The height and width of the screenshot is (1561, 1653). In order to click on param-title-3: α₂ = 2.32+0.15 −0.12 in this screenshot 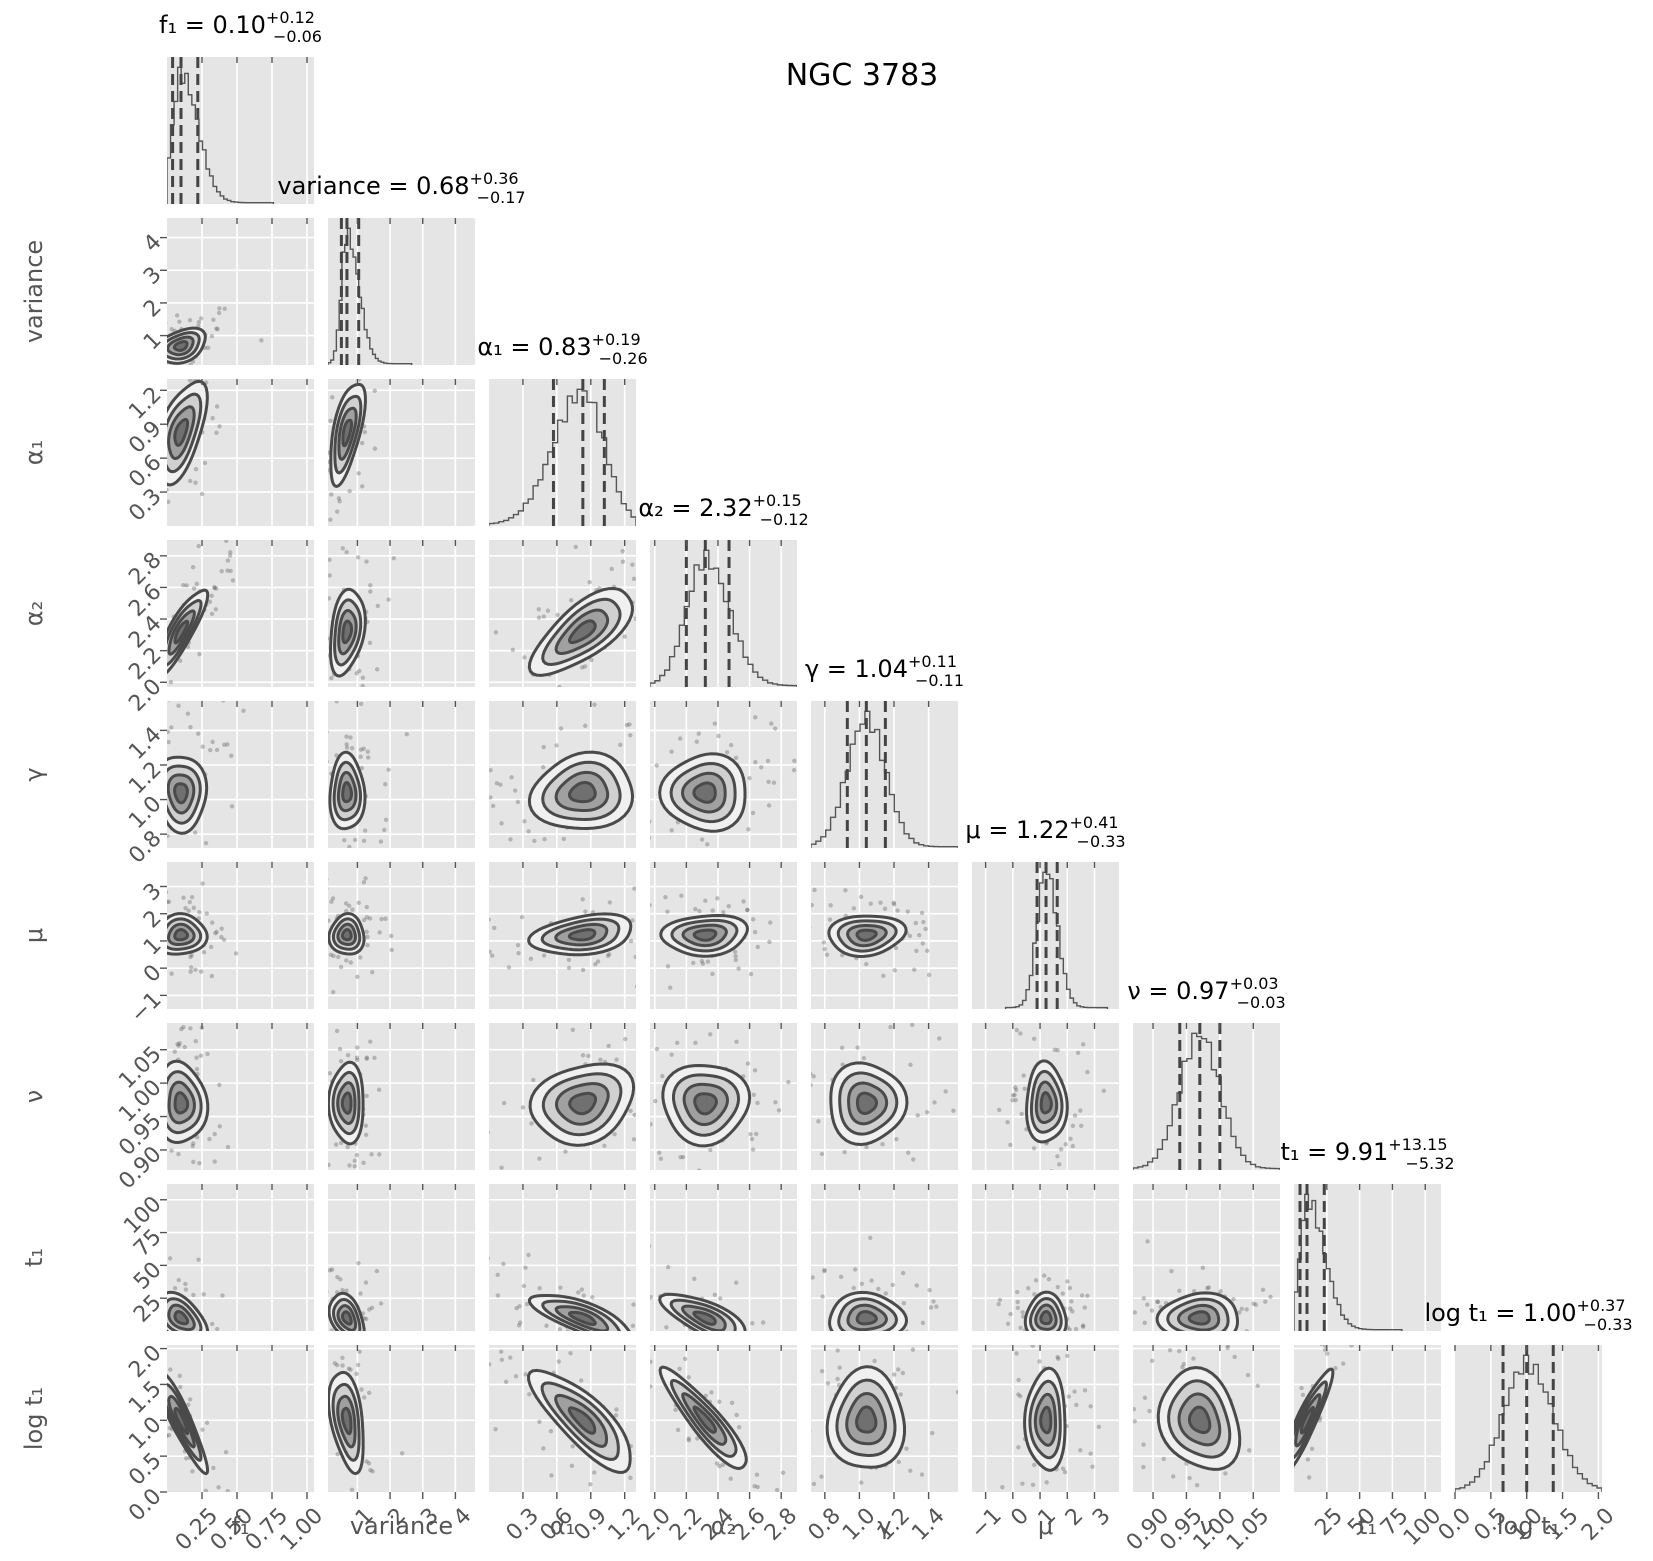, I will do `click(723, 510)`.